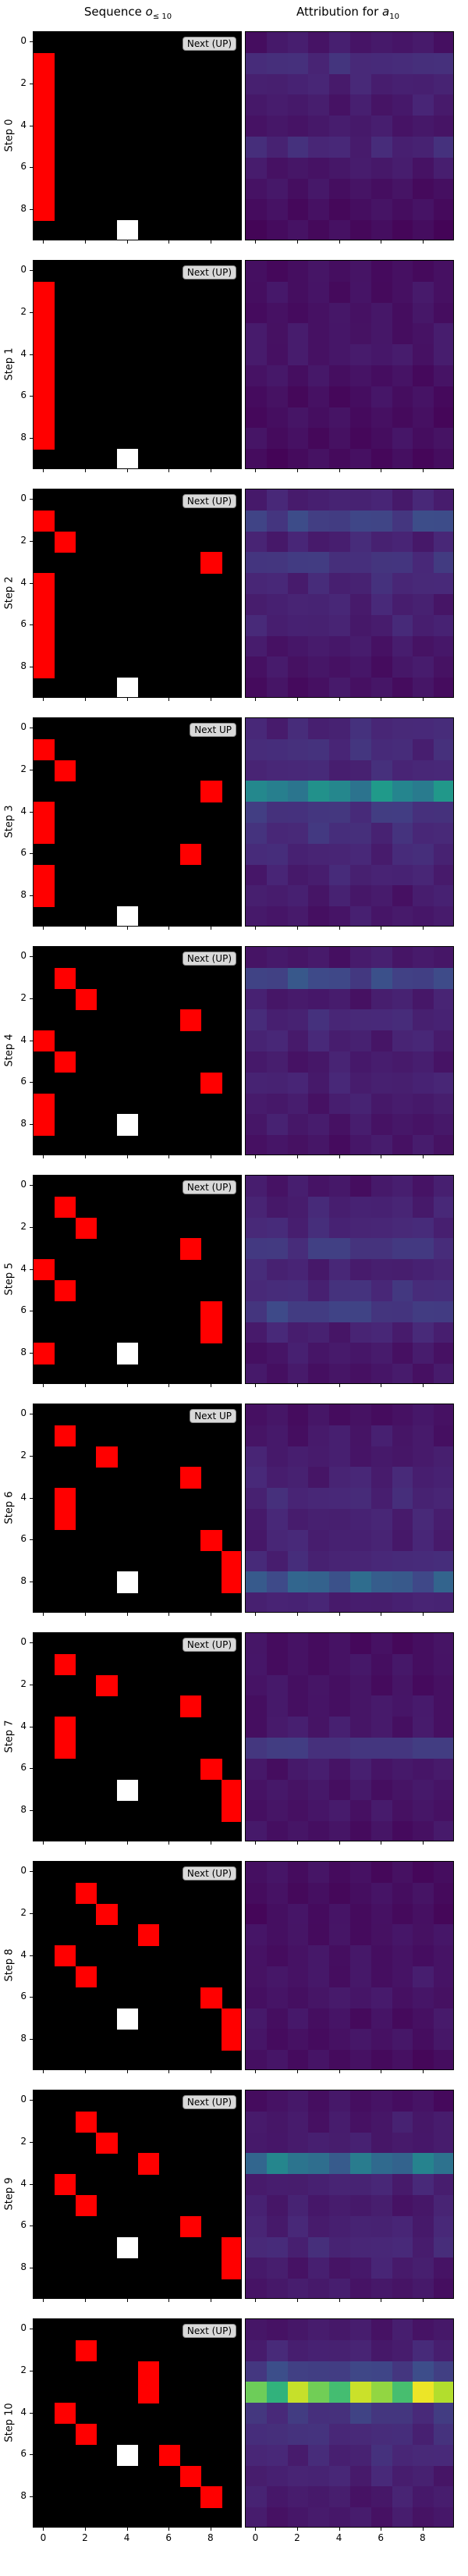  What do you see at coordinates (297, 2537) in the screenshot?
I see `x-tick-label: 2` at bounding box center [297, 2537].